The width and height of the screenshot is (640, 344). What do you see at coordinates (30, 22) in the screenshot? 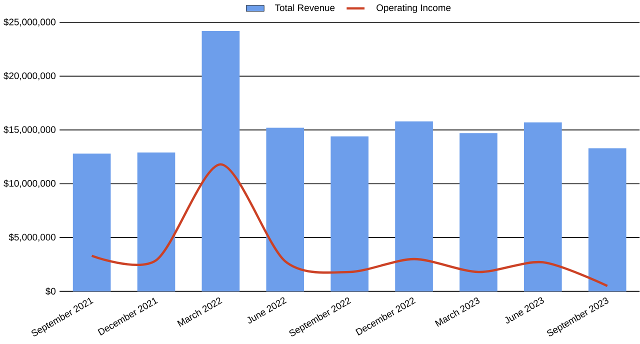
I see `y-tick-label: $25,000,000` at bounding box center [30, 22].